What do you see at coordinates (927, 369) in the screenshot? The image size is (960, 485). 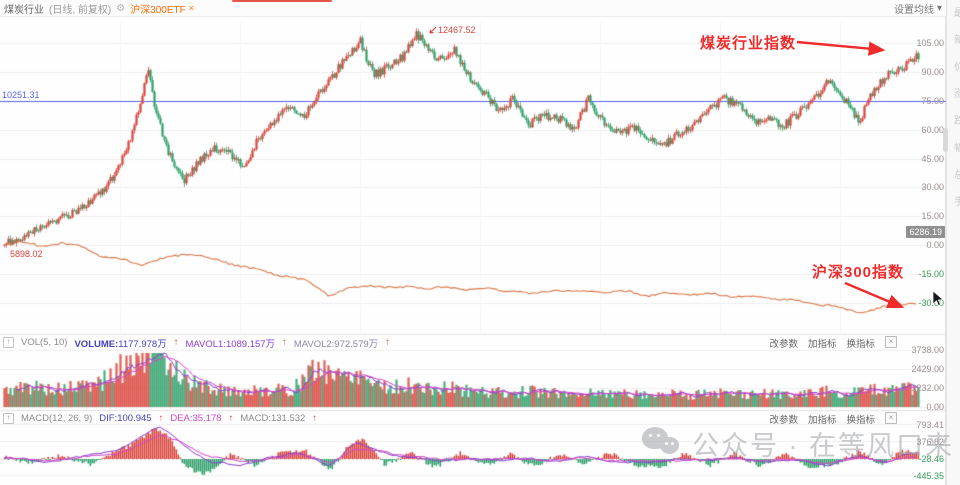 I see `axis-tick-label: 2429.00` at bounding box center [927, 369].